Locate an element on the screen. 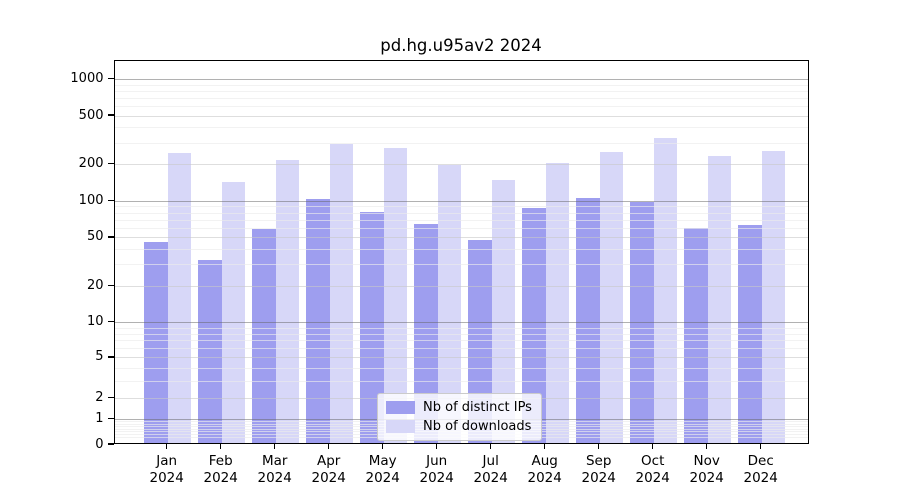  bar-downloads-feb is located at coordinates (233, 312).